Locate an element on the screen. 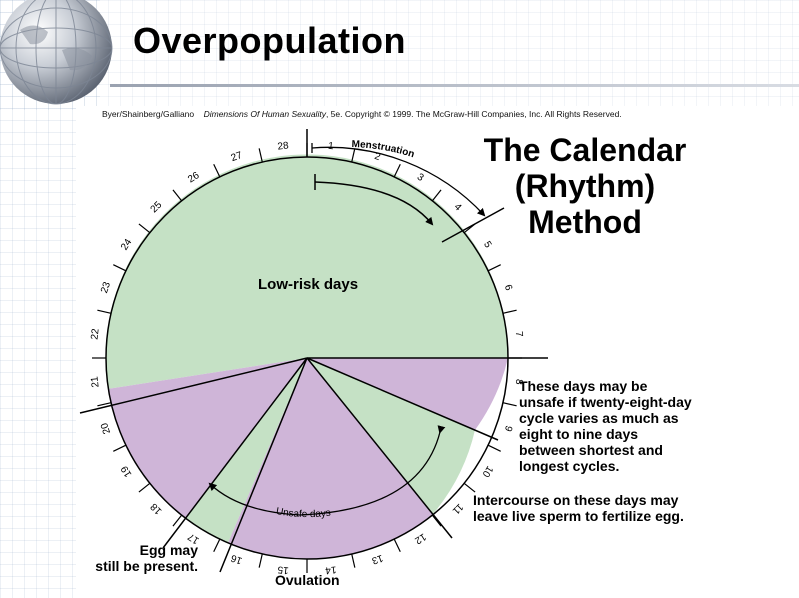 The image size is (799, 598). day-label: 26 is located at coordinates (194, 177).